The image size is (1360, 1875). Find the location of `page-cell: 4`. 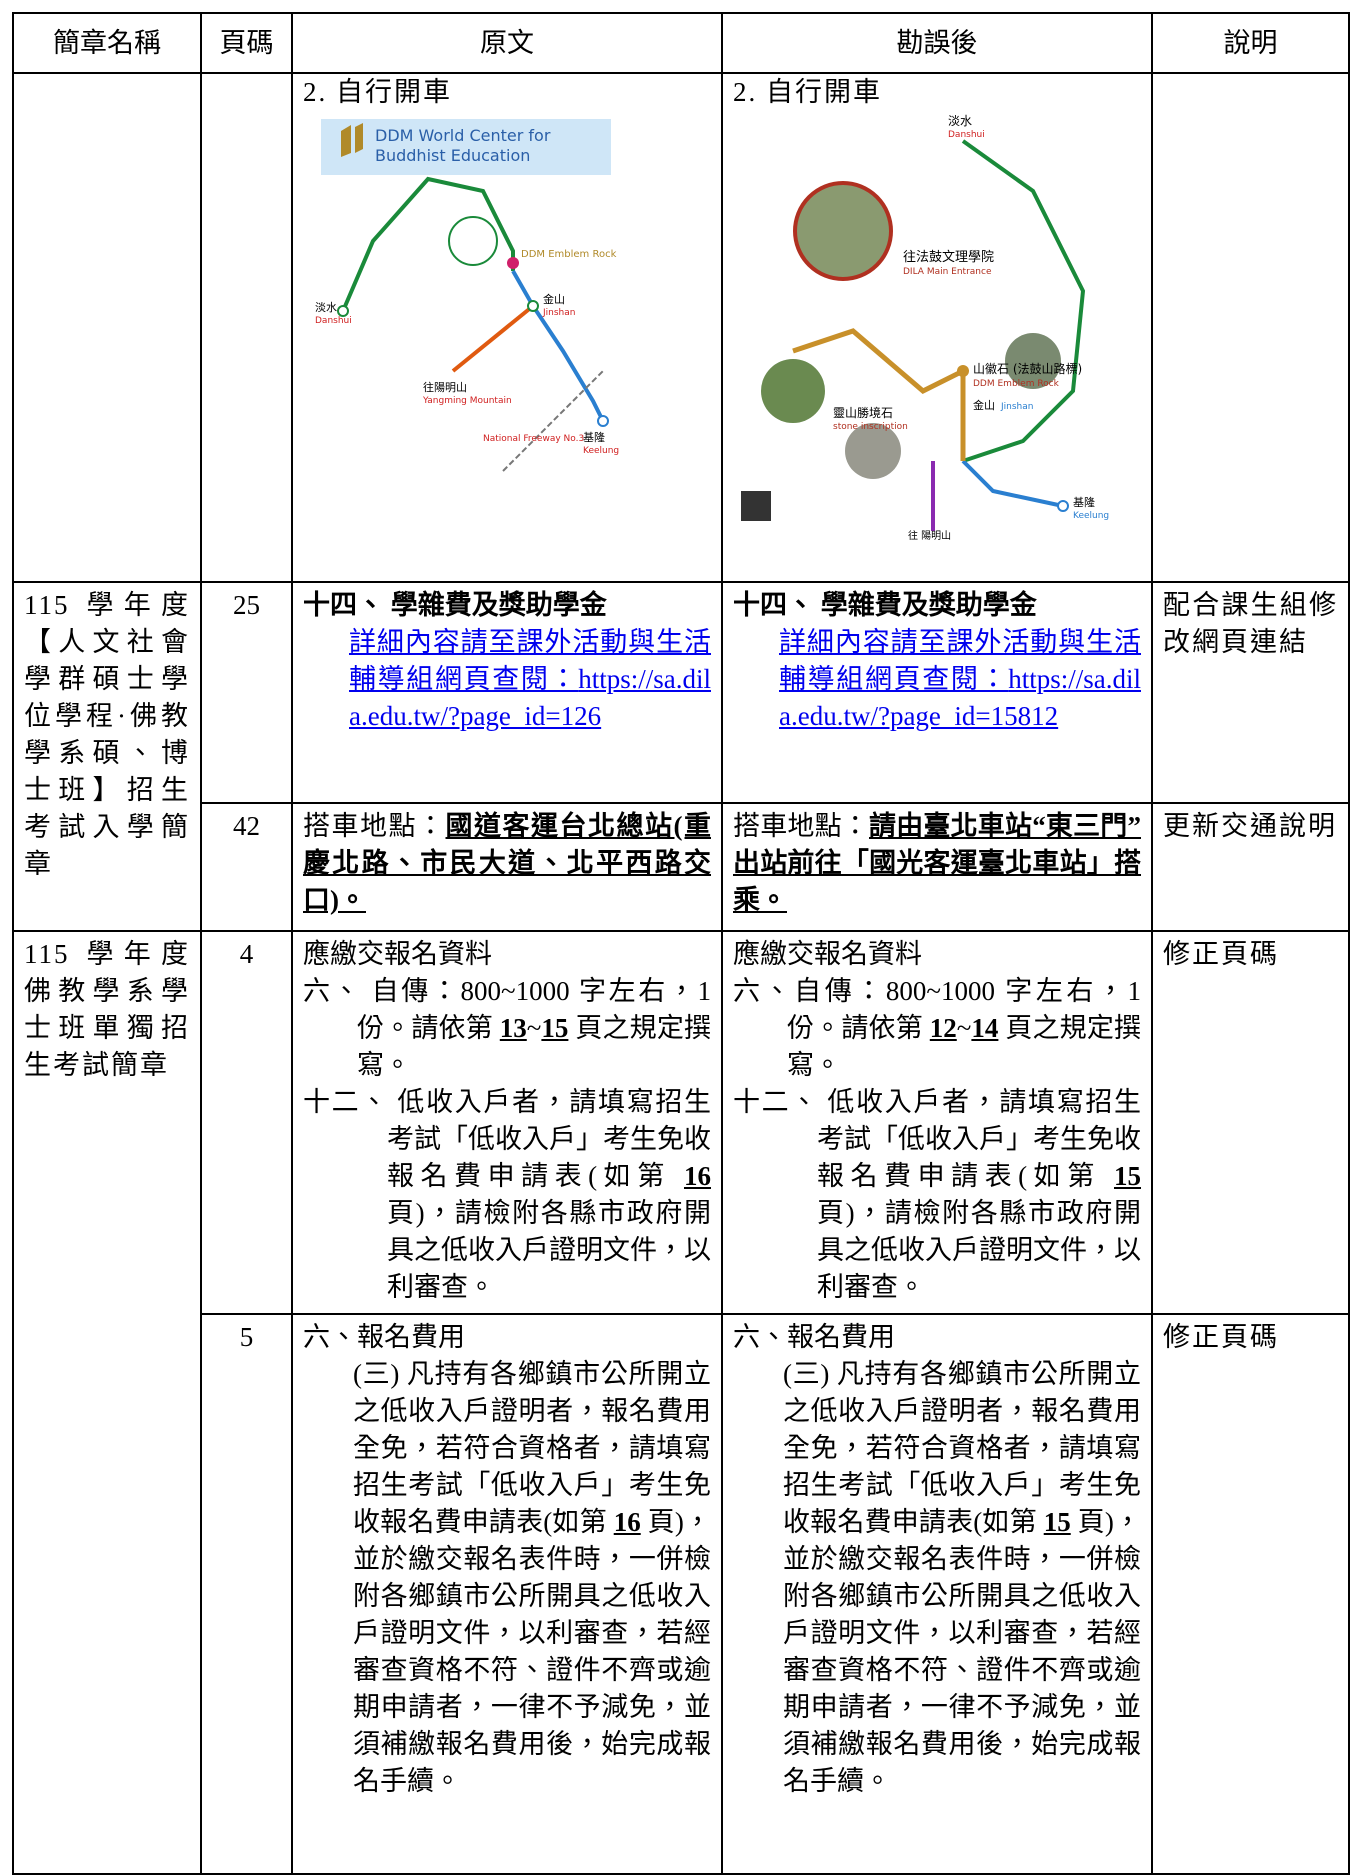

page-cell: 4 is located at coordinates (246, 1122).